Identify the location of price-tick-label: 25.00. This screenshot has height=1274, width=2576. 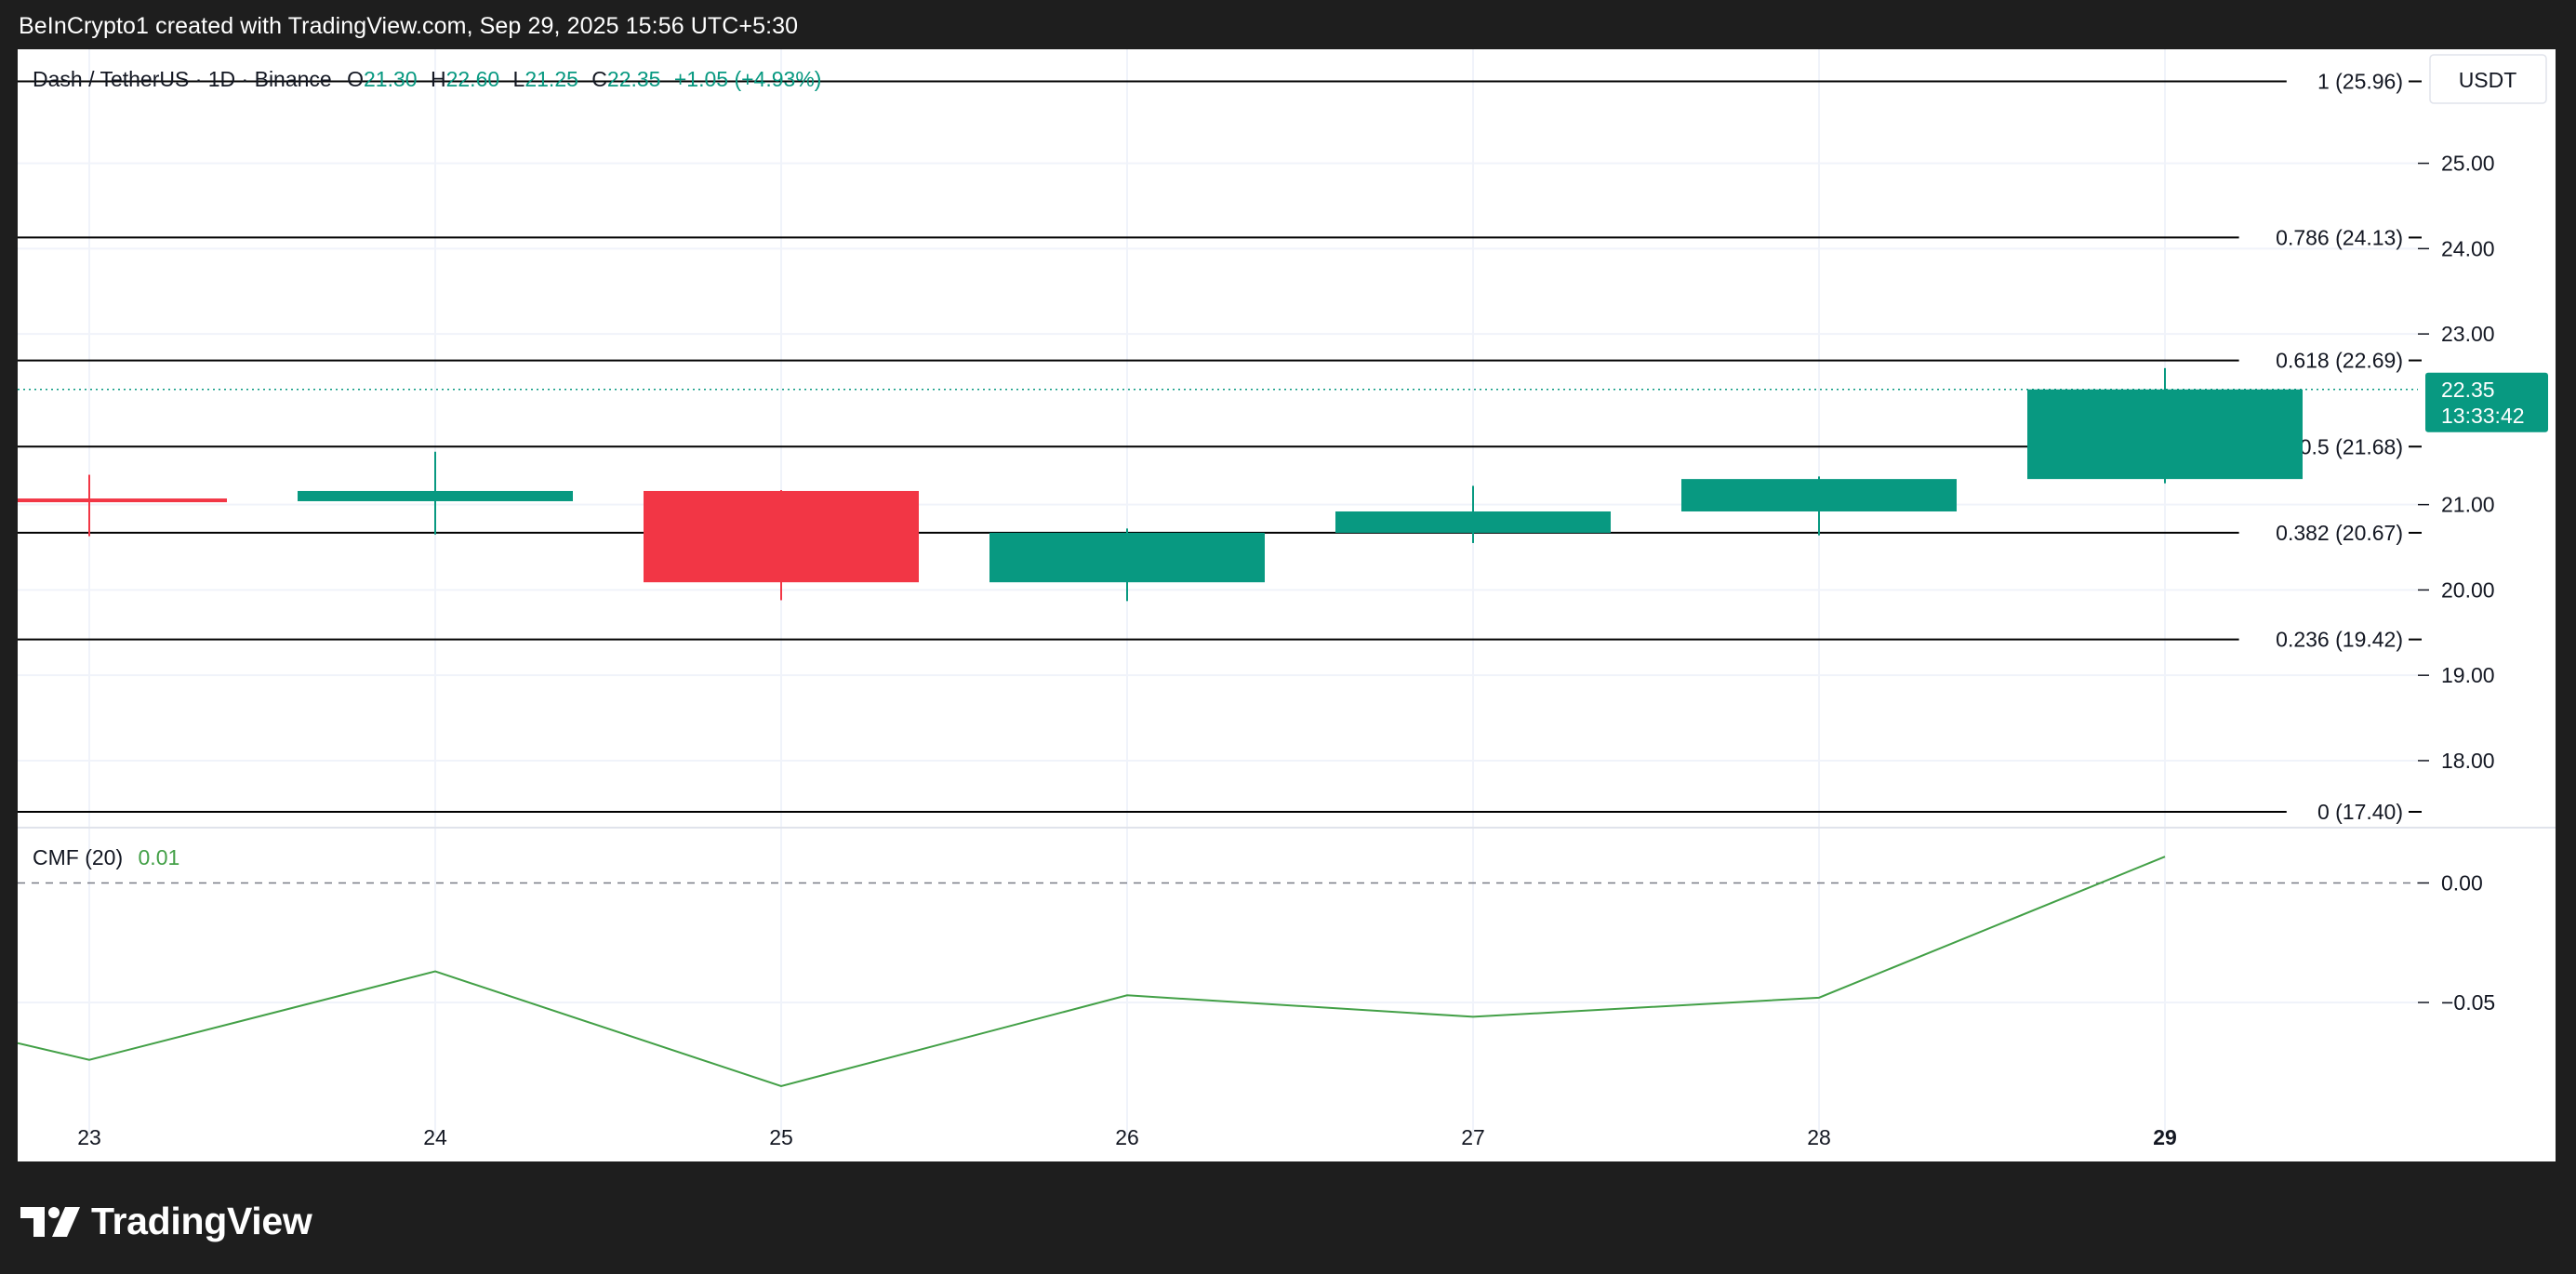
(2468, 164).